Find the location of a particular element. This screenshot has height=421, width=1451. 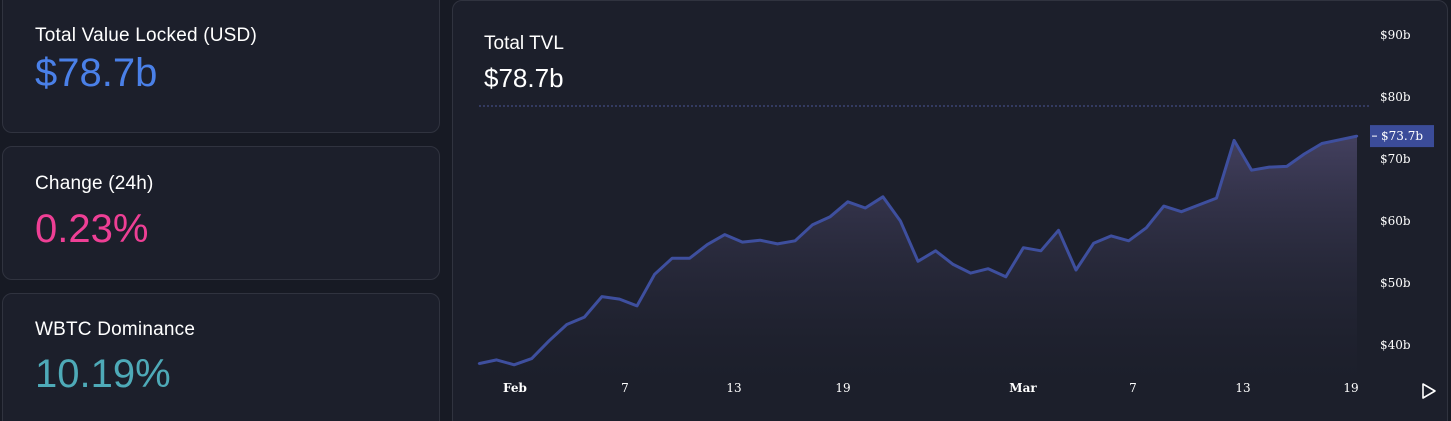

tvl-card: Total Value Locked (USD) $78.7b is located at coordinates (221, 66).